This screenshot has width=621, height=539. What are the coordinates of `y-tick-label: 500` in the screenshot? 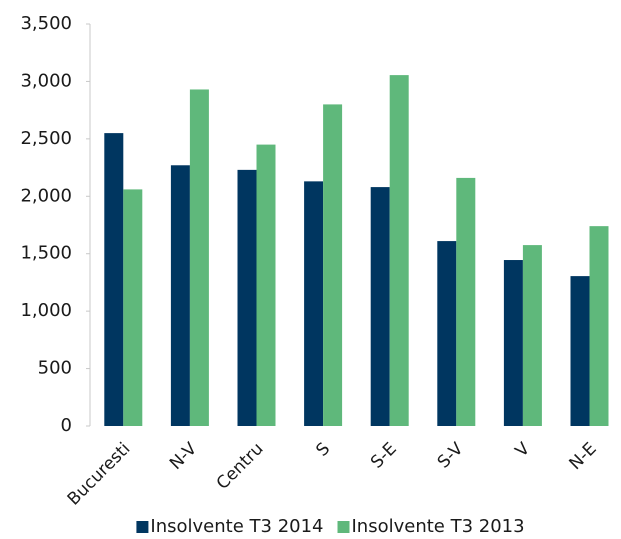 It's located at (55, 368).